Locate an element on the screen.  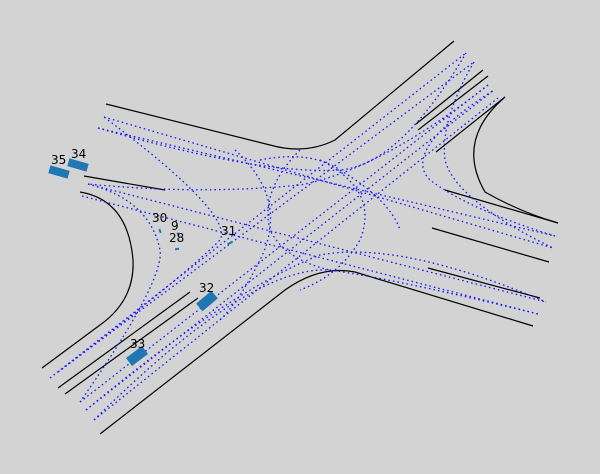
road-edge-north-west is located at coordinates (280, 95).